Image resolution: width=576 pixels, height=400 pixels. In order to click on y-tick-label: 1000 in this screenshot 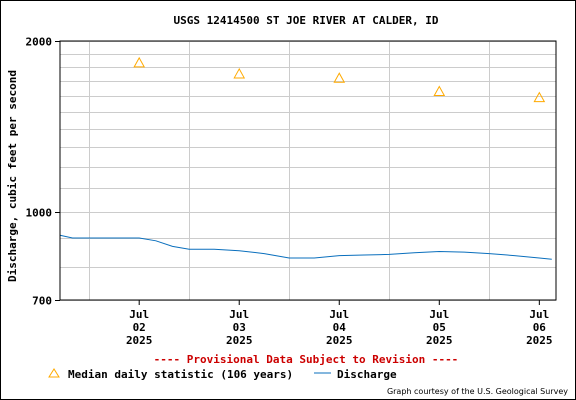, I will do `click(39, 213)`.